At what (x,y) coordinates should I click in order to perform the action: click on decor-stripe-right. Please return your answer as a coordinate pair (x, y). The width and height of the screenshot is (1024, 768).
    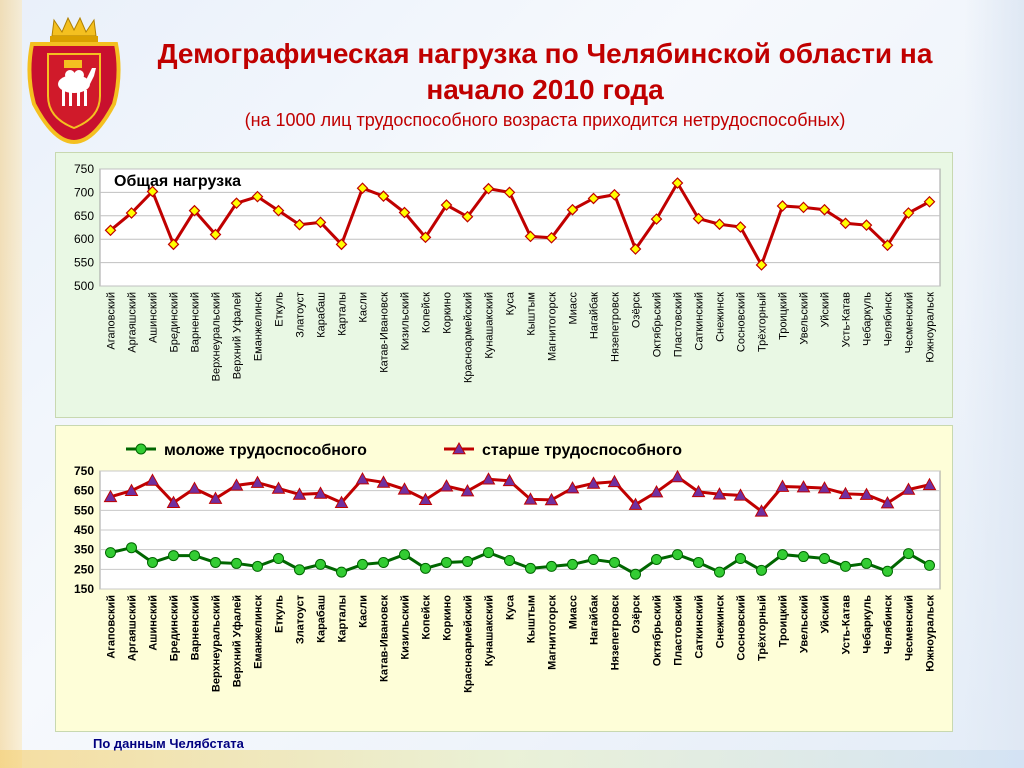
    Looking at the image, I should click on (994, 384).